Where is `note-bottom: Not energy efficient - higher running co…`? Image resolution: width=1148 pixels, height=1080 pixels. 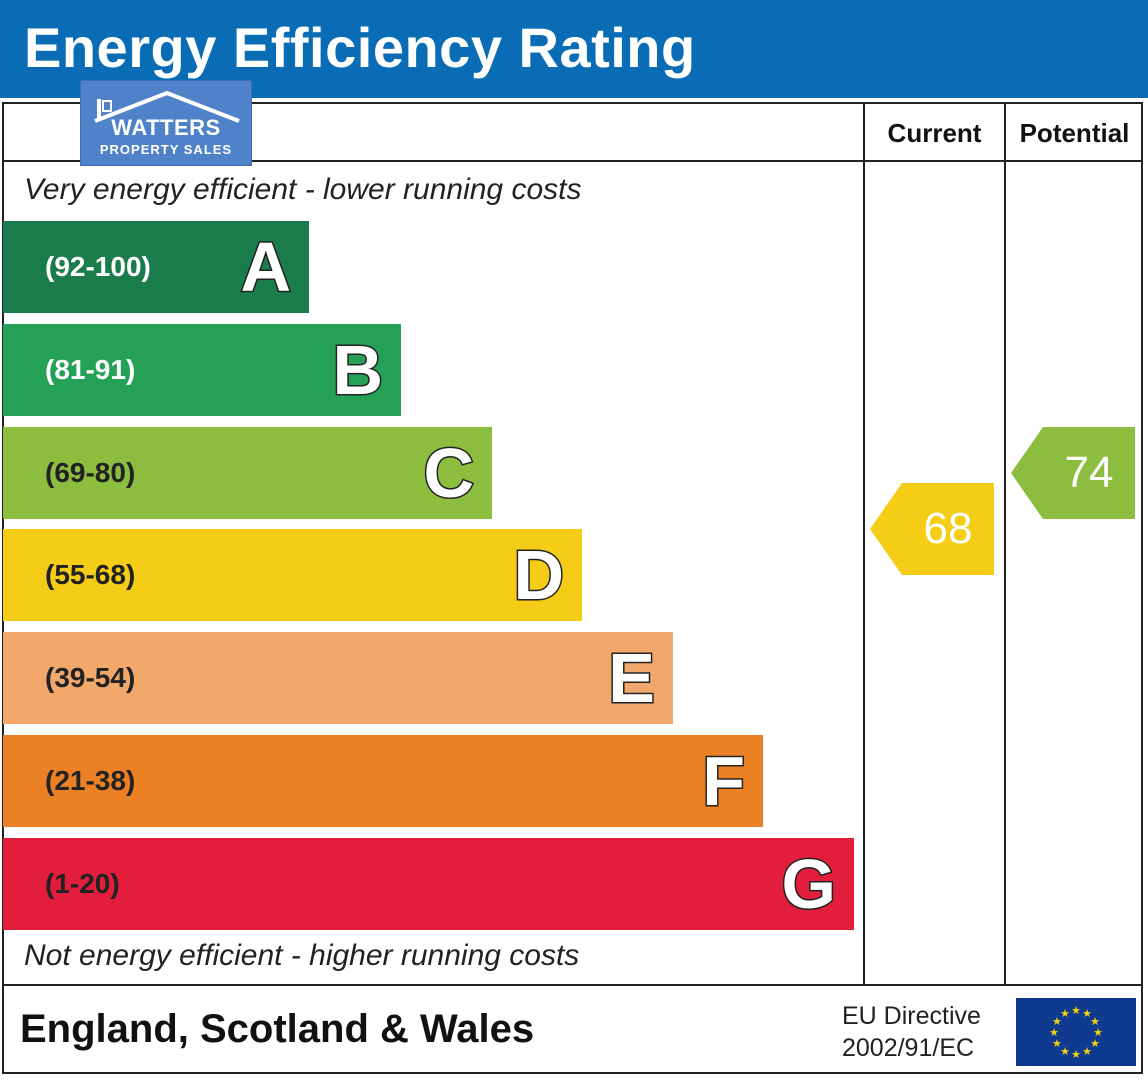 note-bottom: Not energy efficient - higher running co… is located at coordinates (302, 955).